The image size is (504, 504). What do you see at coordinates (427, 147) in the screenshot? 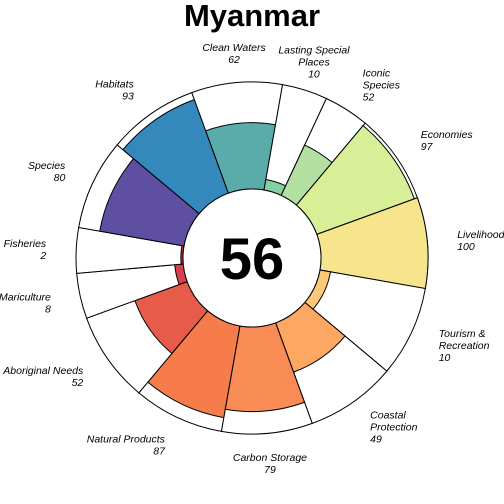
I see `label-value: 97` at bounding box center [427, 147].